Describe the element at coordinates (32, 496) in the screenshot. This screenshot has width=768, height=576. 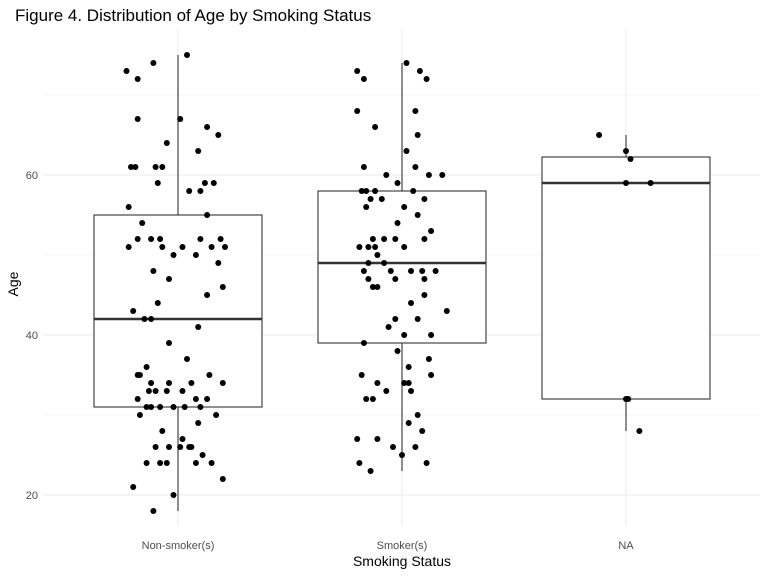
I see `y-tick-label-0: 20` at that location.